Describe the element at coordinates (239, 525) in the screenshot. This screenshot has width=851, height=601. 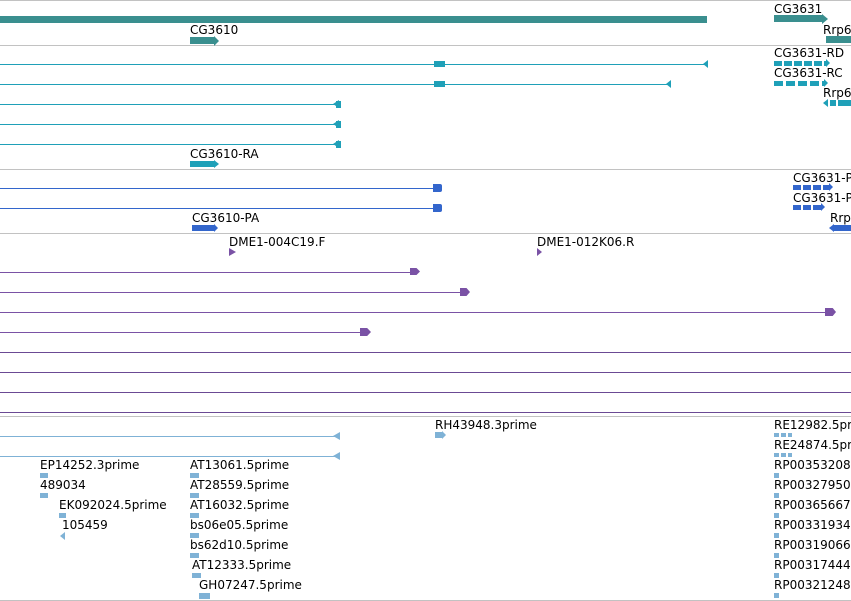
I see `est-label: bs06e05.5prime` at that location.